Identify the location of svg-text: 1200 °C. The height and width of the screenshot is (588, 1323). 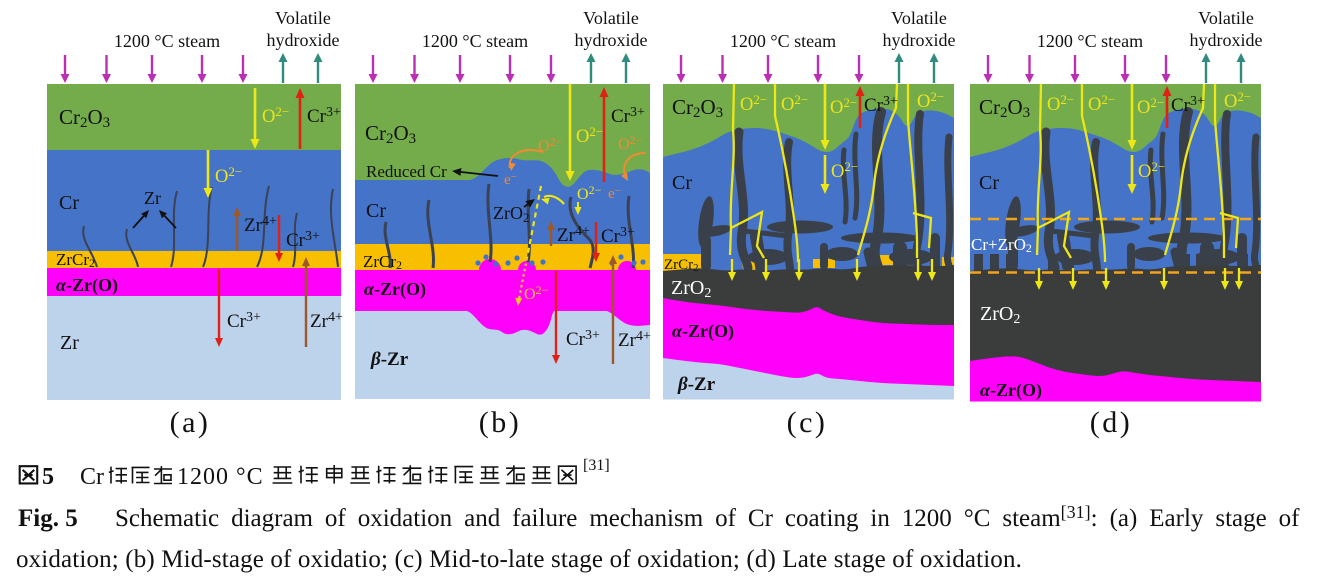
(220, 477).